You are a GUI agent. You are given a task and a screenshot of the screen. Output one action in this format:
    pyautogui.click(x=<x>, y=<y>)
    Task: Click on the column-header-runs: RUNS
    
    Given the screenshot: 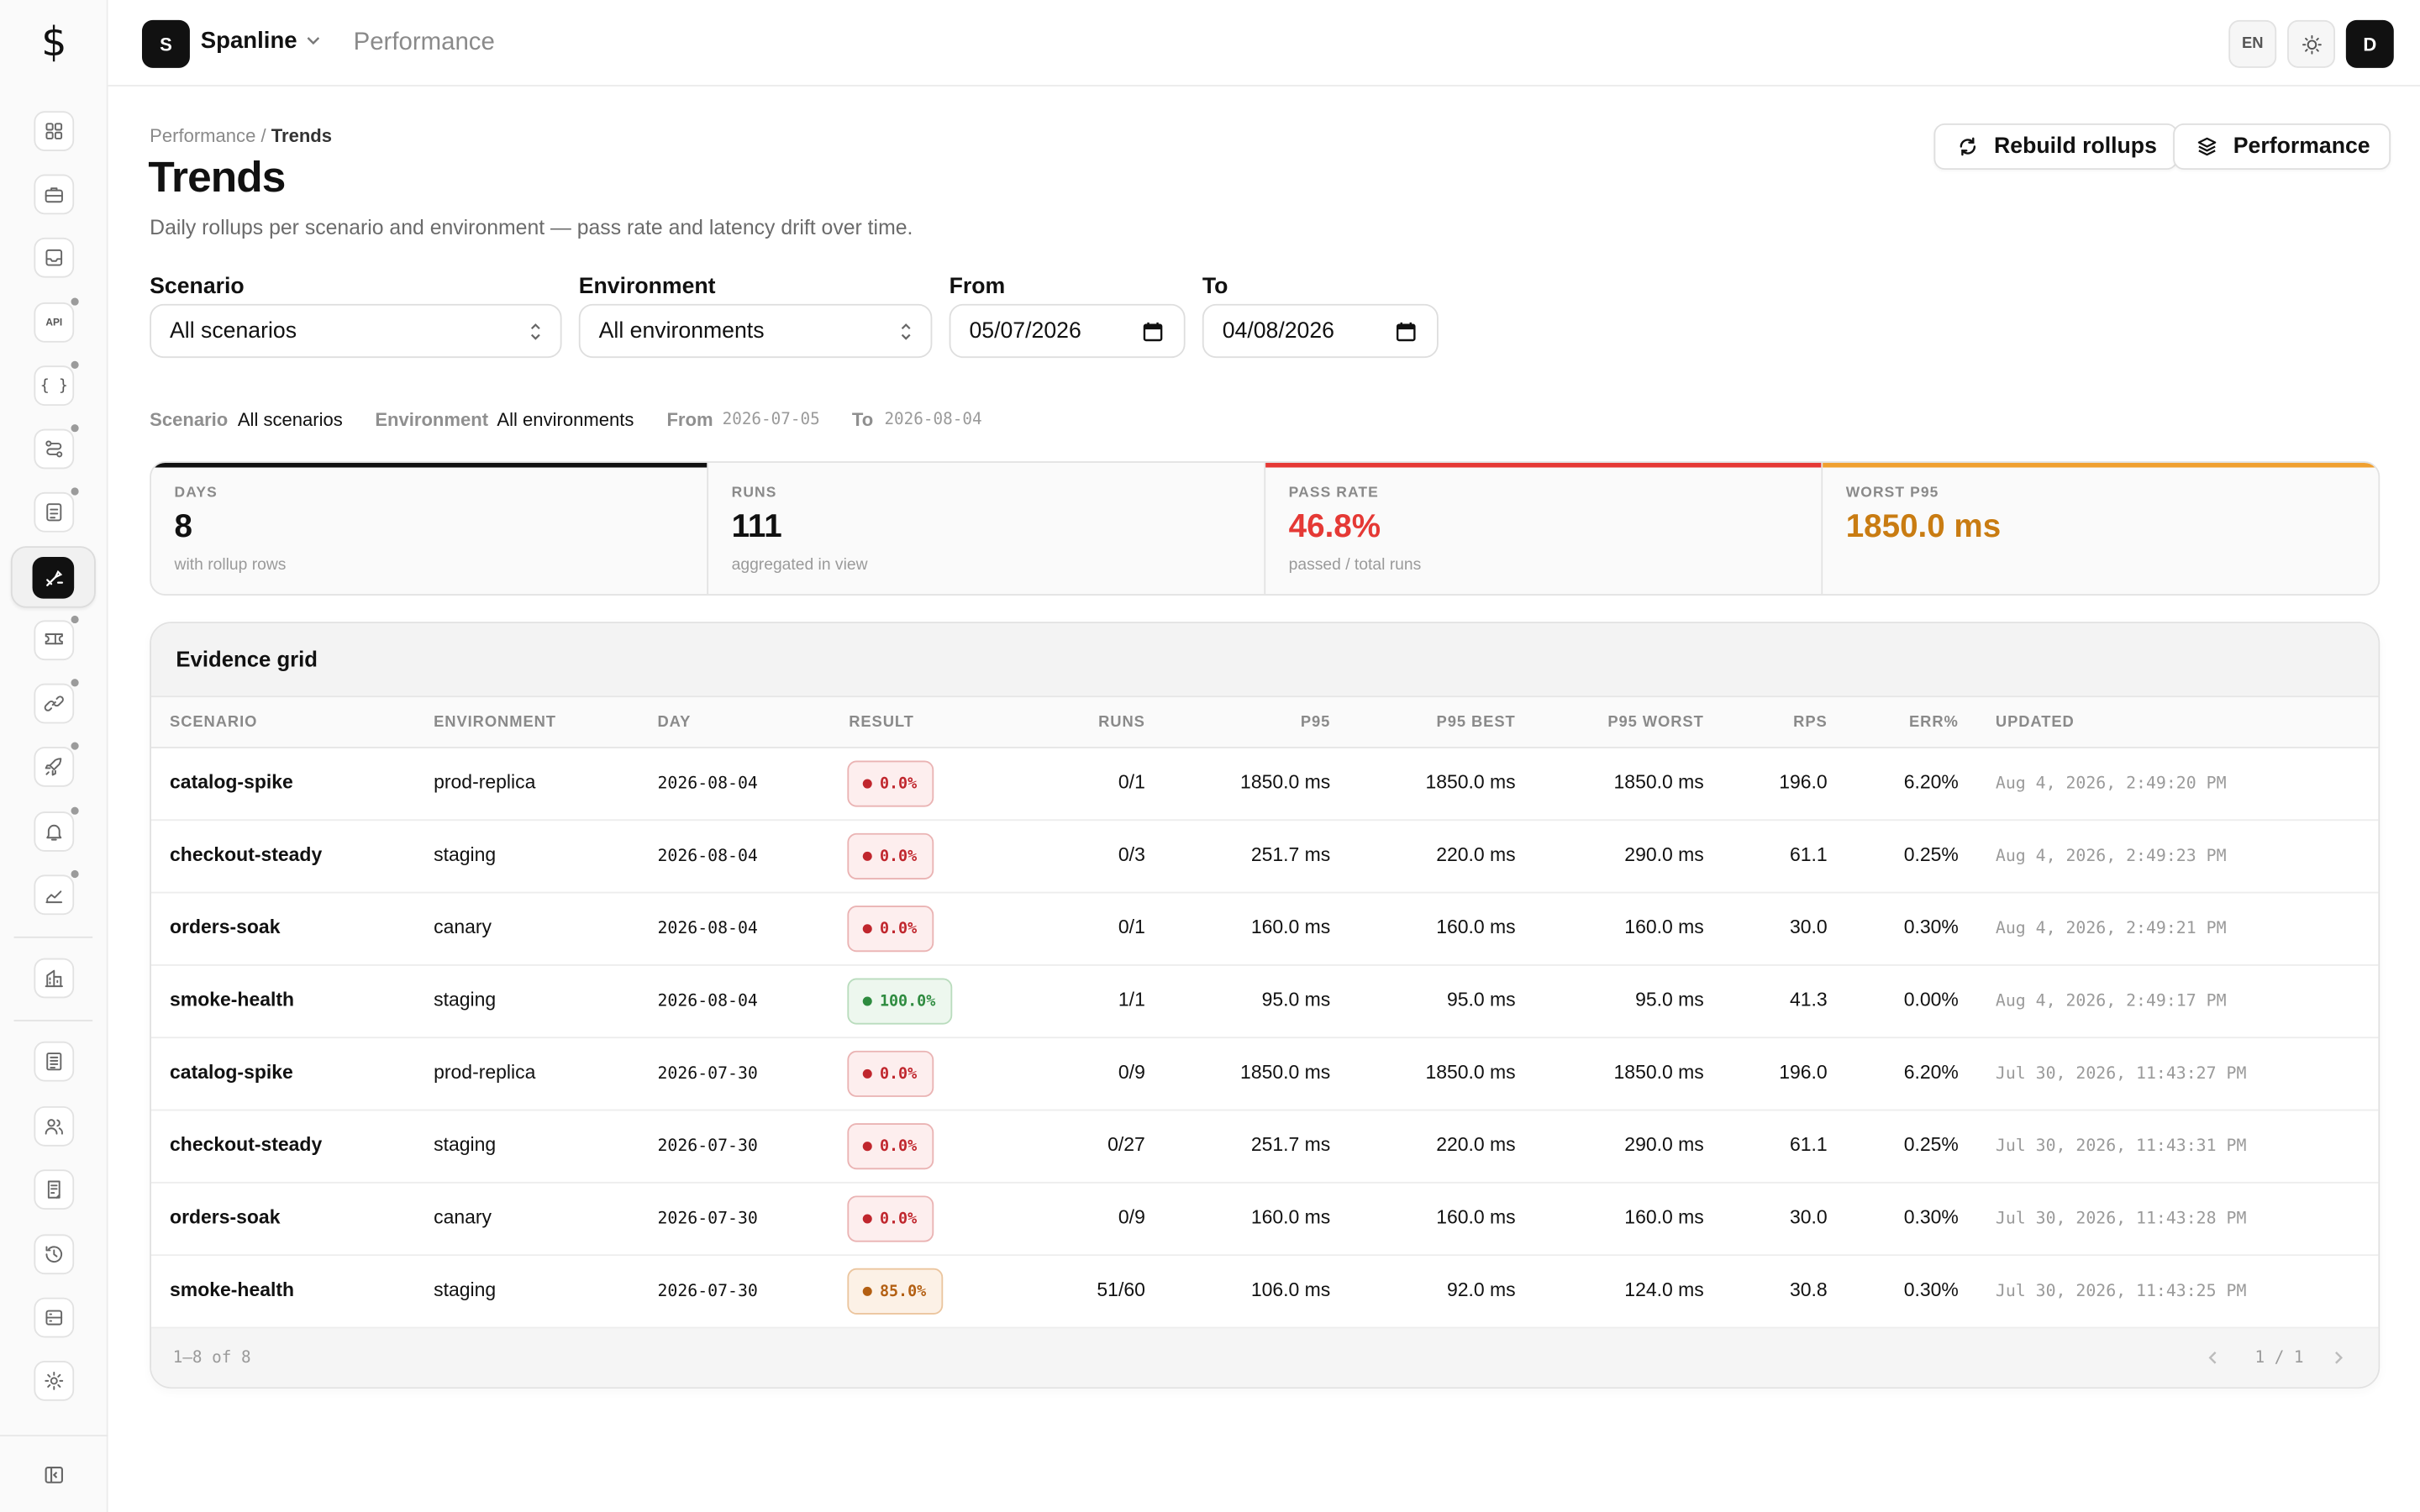 What is the action you would take?
    pyautogui.click(x=1121, y=723)
    